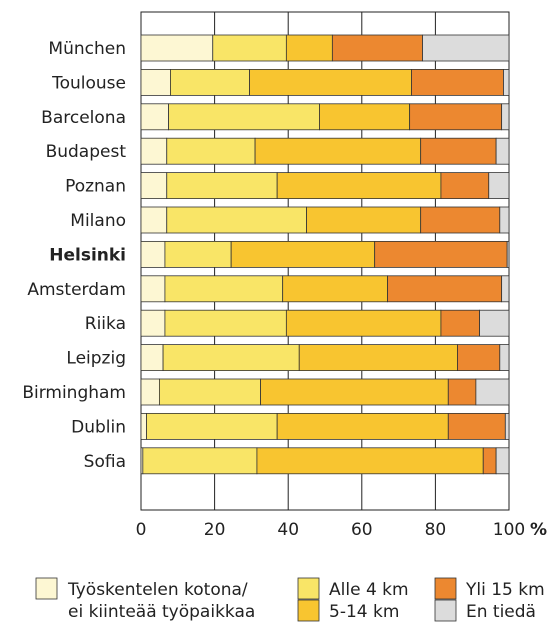  Describe the element at coordinates (215, 530) in the screenshot. I see `x-tick-label: 20` at that location.